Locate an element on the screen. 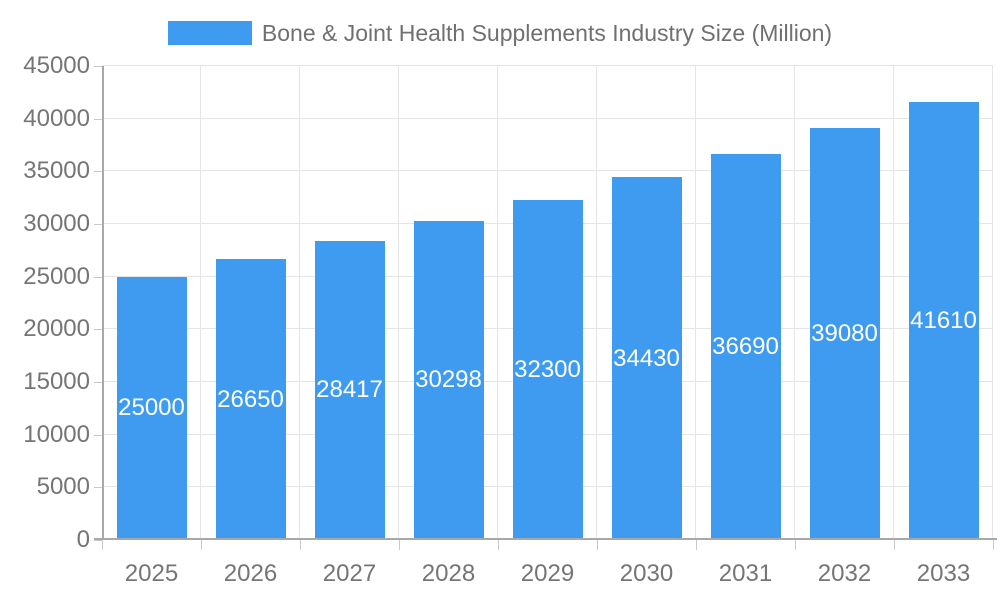 This screenshot has height=600, width=1000. bar-2025: 25000 is located at coordinates (151, 408).